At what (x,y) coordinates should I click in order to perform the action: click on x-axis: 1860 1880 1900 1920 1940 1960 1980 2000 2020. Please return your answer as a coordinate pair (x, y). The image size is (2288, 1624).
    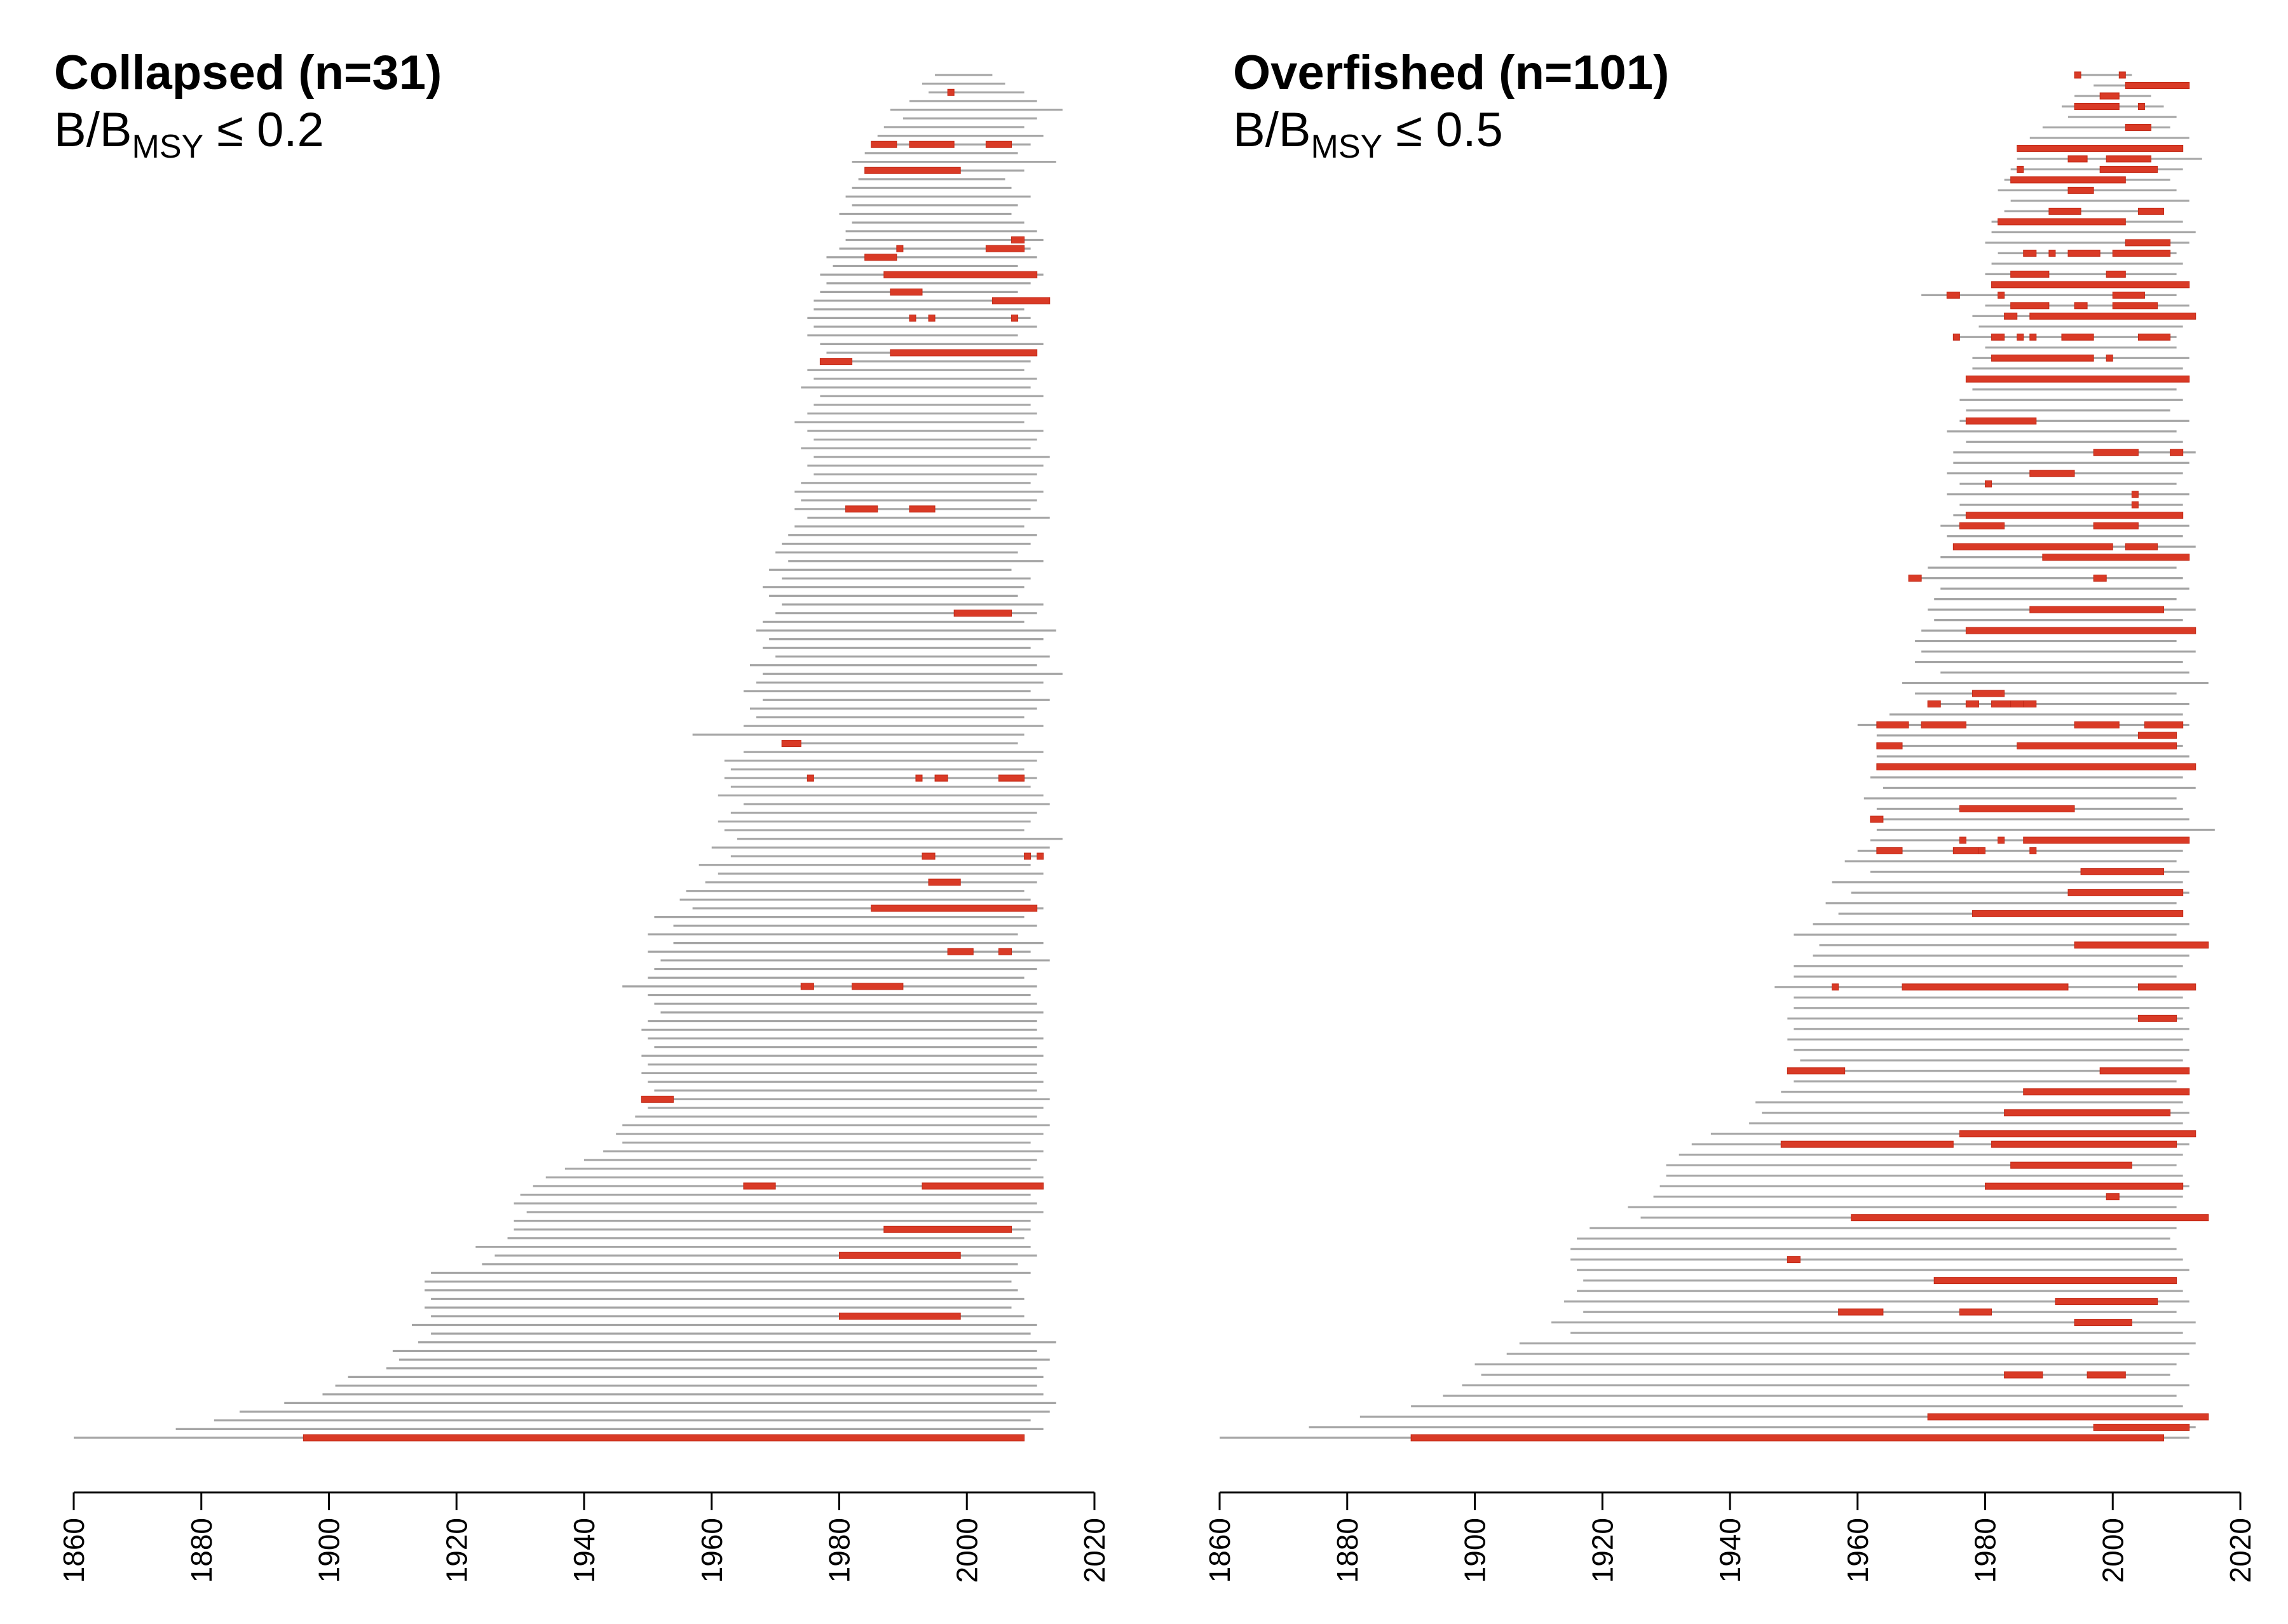
    Looking at the image, I should click on (1730, 1537).